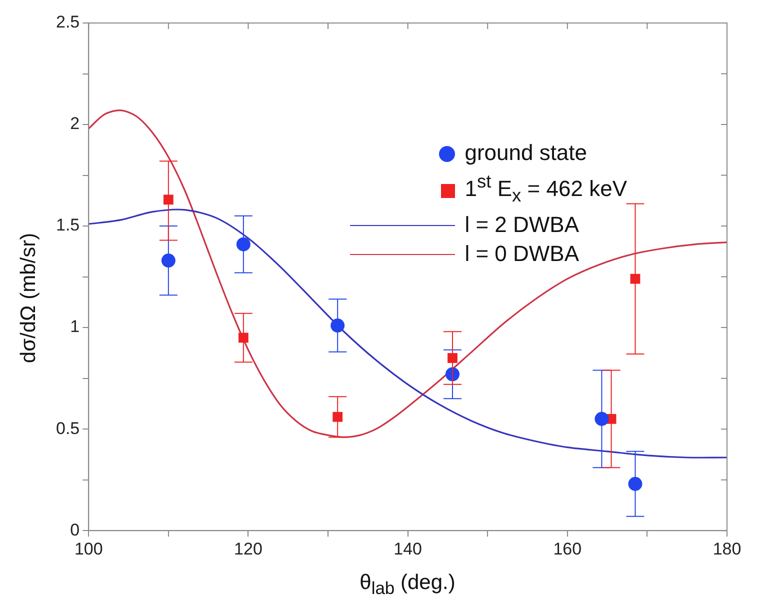  Describe the element at coordinates (567, 548) in the screenshot. I see `x-tick-label: 160` at that location.